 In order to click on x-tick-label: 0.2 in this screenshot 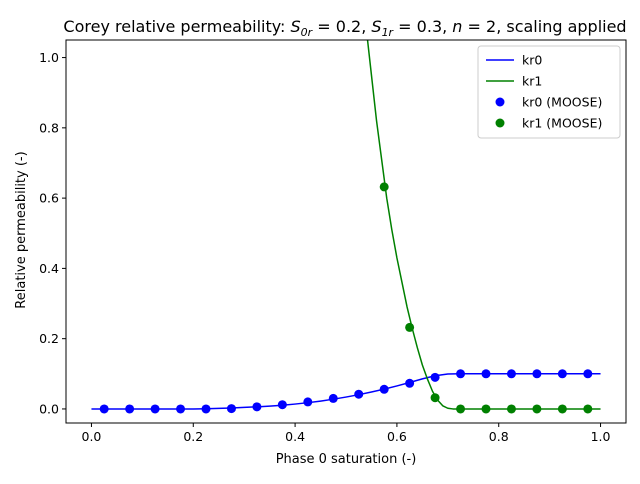, I will do `click(193, 436)`.